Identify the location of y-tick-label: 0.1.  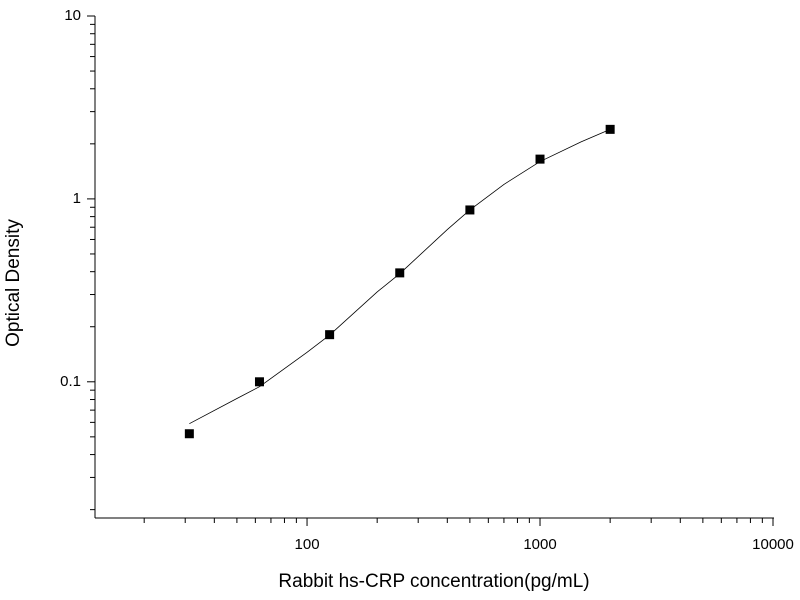
(70, 381).